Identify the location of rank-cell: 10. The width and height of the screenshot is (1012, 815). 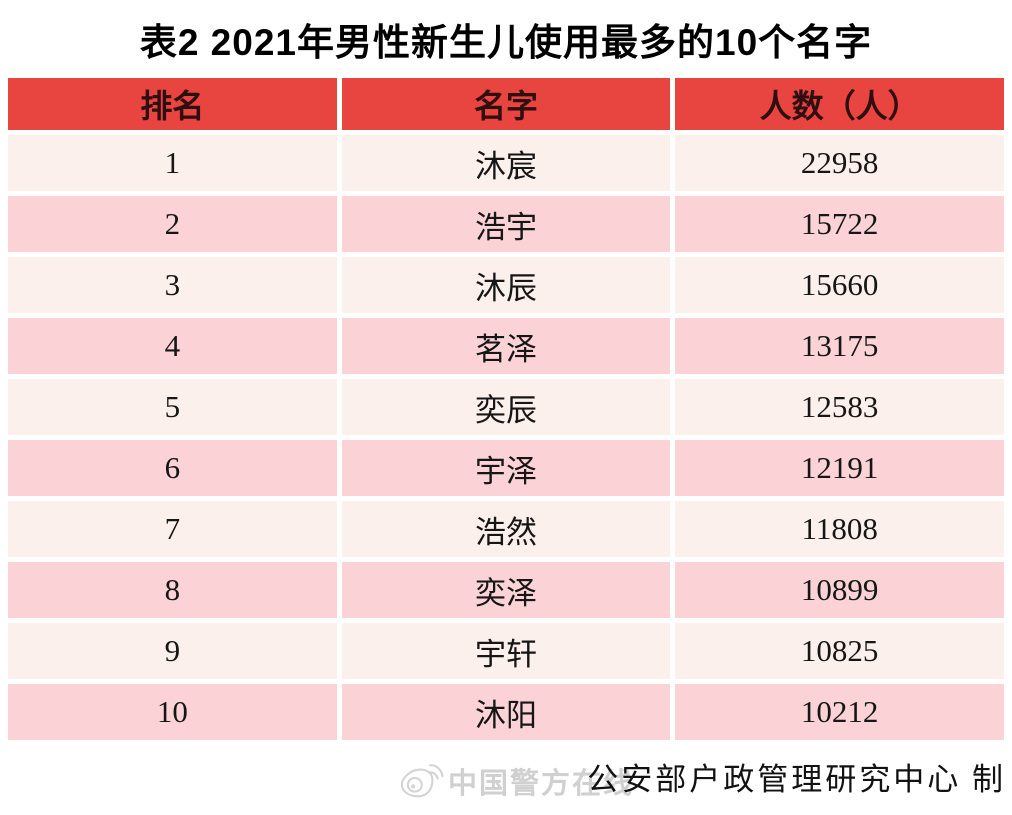
(172, 712).